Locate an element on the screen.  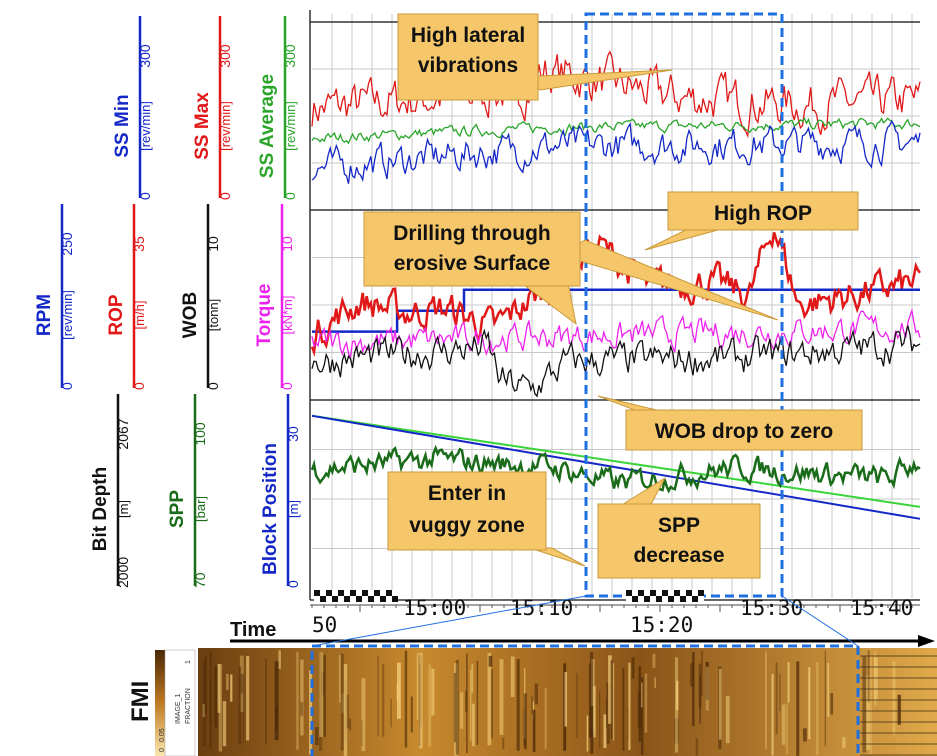
callout-wob-drop: WOB drop to zero is located at coordinates (730, 423).